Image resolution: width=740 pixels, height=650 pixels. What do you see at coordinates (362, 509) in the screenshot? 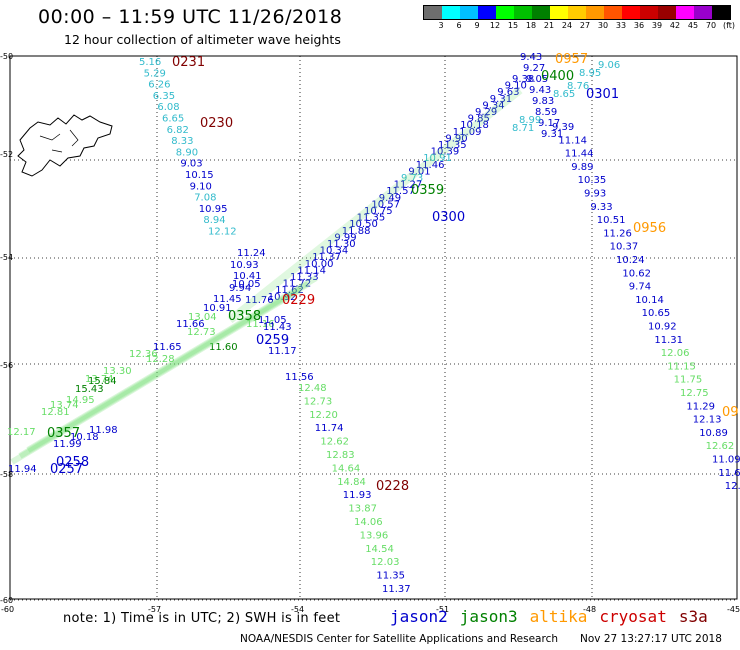
I see `swh-value-track-a-south: 13.87` at bounding box center [362, 509].